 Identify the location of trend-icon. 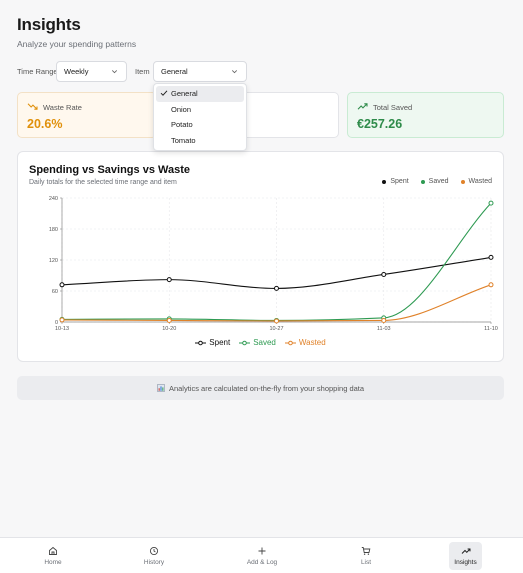
(465, 551).